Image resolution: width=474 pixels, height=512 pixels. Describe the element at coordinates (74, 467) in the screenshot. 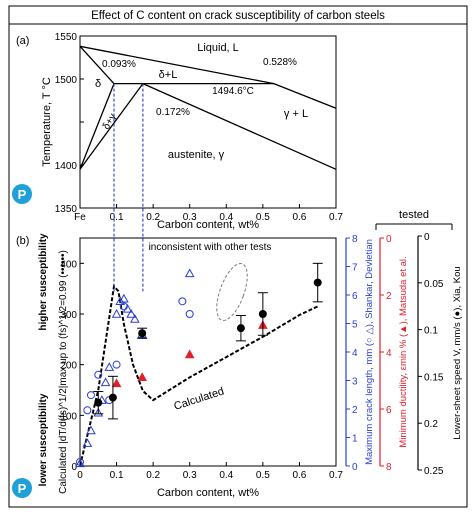

I see `y-tick-label: 0` at that location.